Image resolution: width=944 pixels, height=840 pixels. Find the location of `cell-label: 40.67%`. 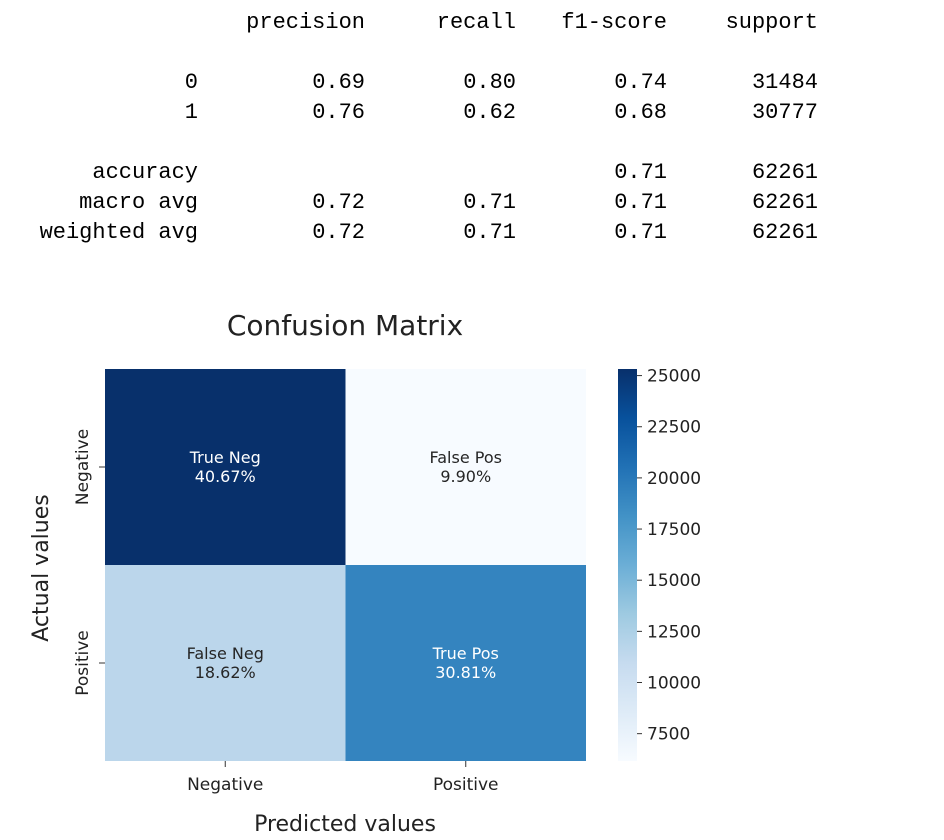

cell-label: 40.67% is located at coordinates (225, 476).